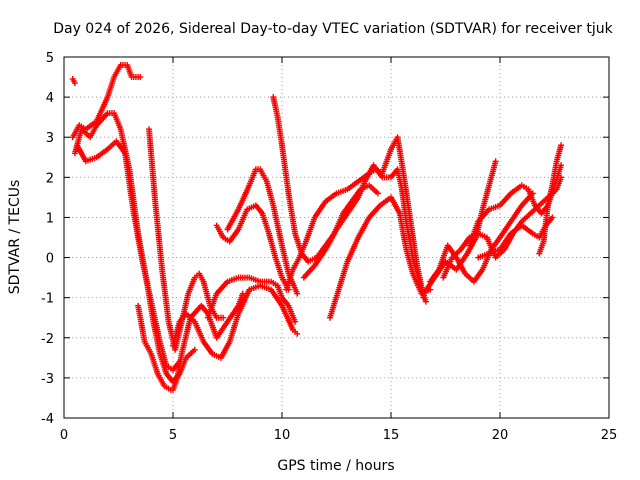 This screenshot has width=640, height=480. I want to click on y-tick-label: 4, so click(50, 98).